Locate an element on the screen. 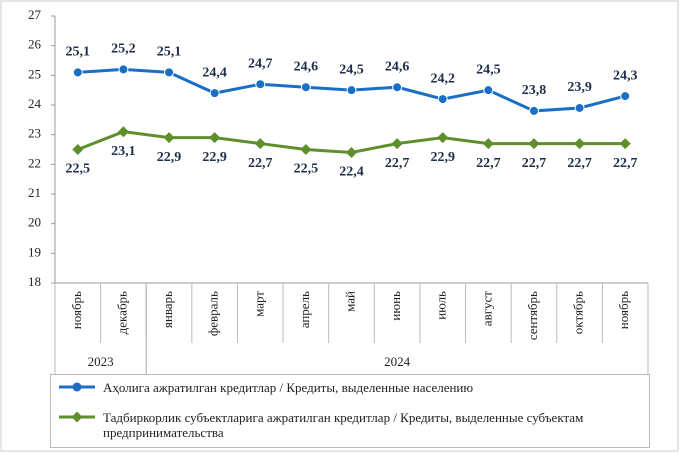 The width and height of the screenshot is (680, 453). data-label: 25,2 is located at coordinates (123, 49).